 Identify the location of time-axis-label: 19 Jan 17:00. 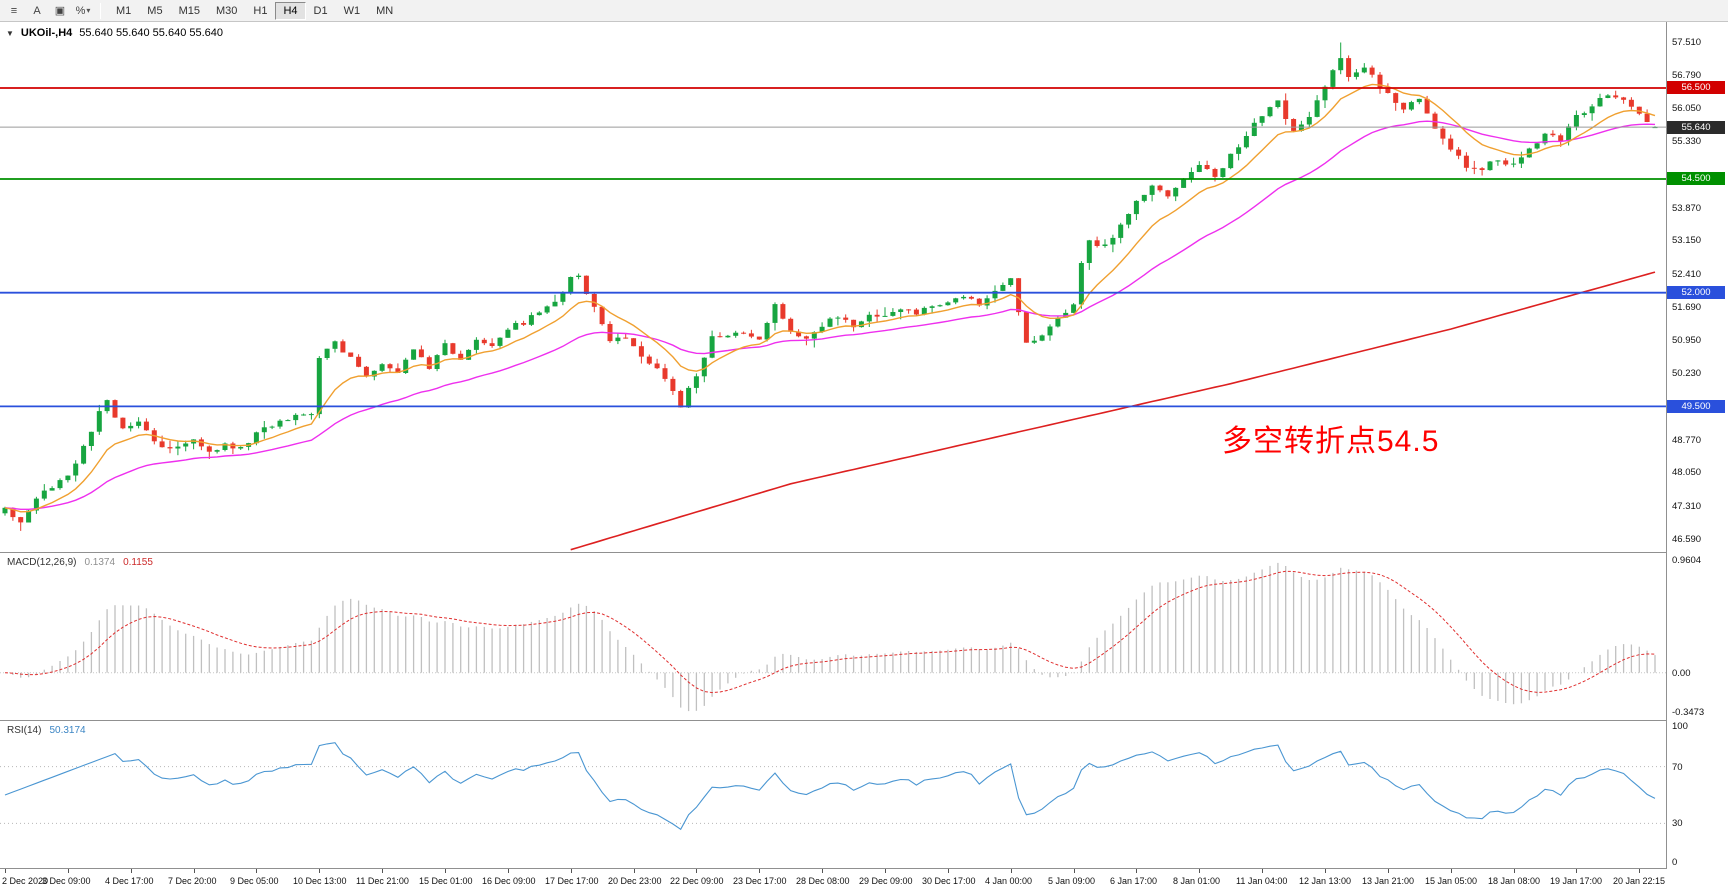
(1576, 881).